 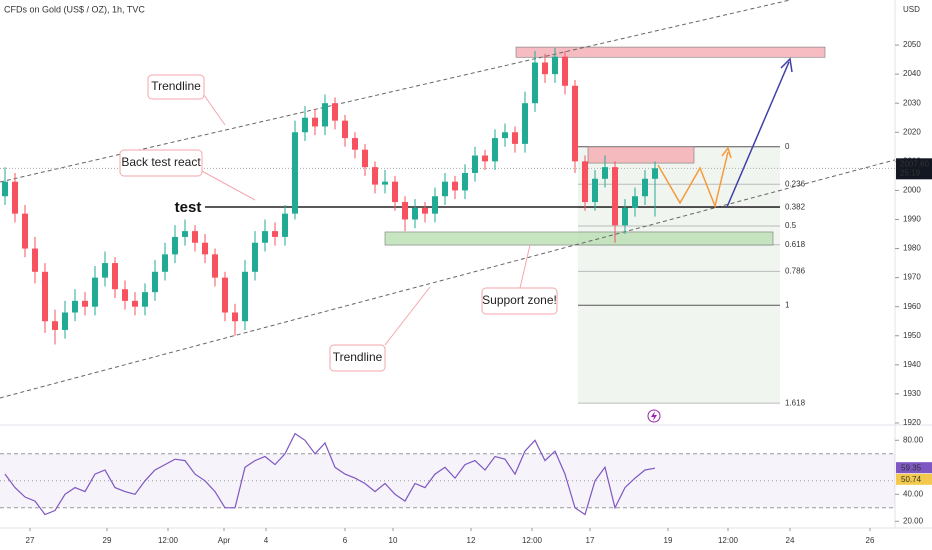 What do you see at coordinates (74, 9) in the screenshot?
I see `chart-title: CFDs on Gold (US$ / OZ), 1h, TVC` at bounding box center [74, 9].